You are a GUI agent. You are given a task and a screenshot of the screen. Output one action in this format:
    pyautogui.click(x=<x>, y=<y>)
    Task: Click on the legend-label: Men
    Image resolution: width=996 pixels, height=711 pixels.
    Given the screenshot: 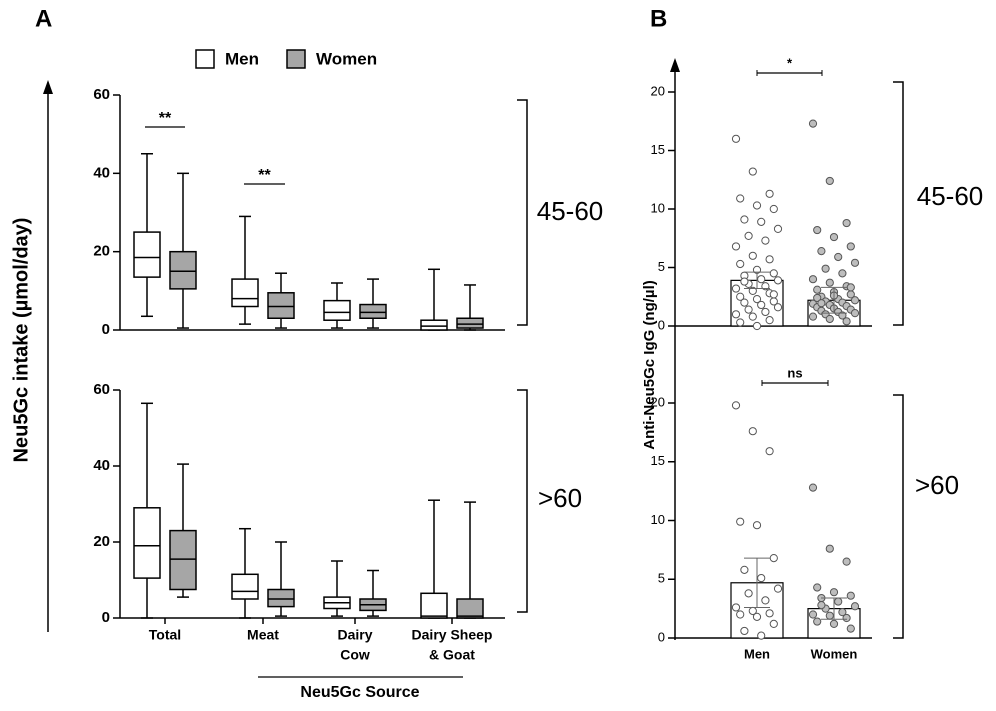 What is the action you would take?
    pyautogui.click(x=242, y=58)
    